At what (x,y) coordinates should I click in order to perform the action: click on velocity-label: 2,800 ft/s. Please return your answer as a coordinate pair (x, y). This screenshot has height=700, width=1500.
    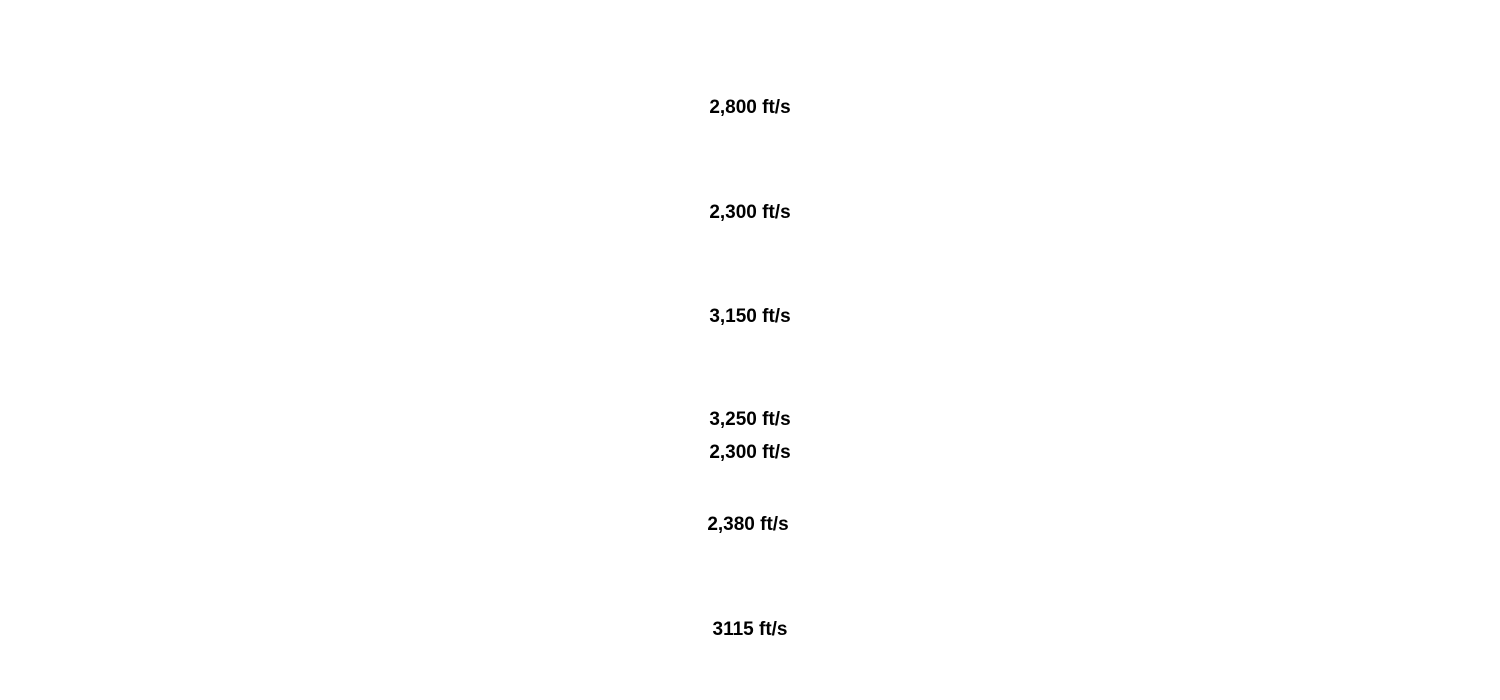
    Looking at the image, I should click on (750, 107).